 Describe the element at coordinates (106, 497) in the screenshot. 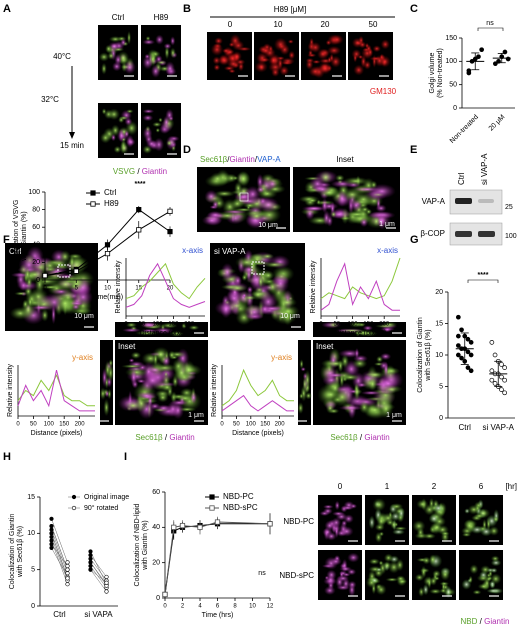

I see `legend-label: Original image` at that location.